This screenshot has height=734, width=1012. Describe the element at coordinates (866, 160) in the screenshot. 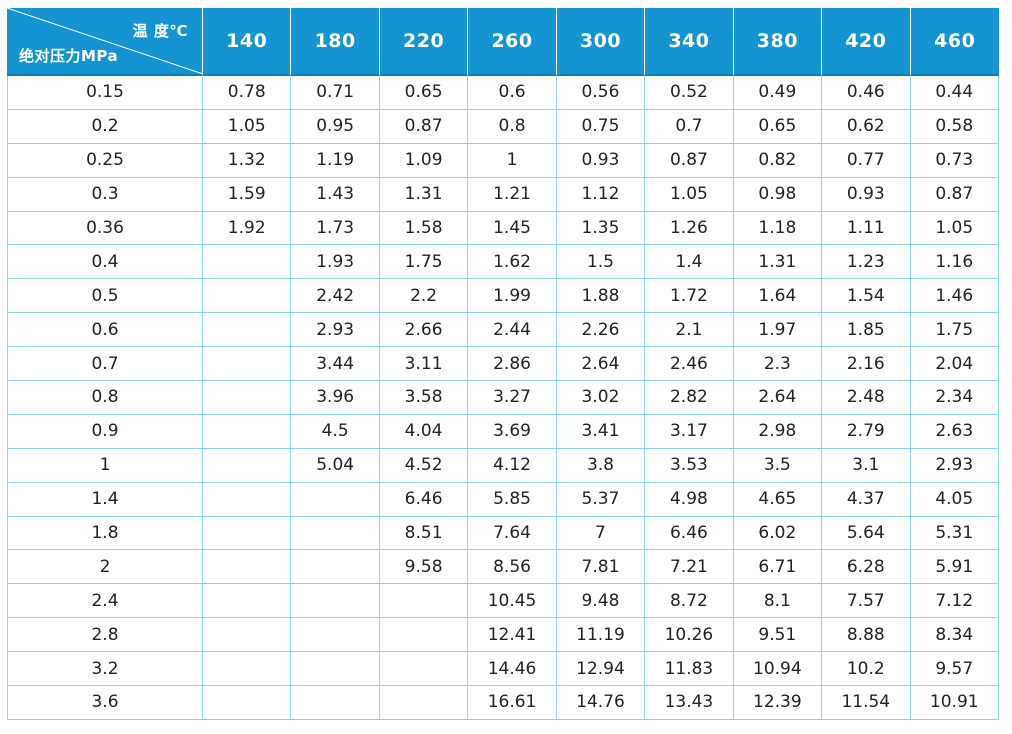

I see `value-cell: 0.77` at that location.